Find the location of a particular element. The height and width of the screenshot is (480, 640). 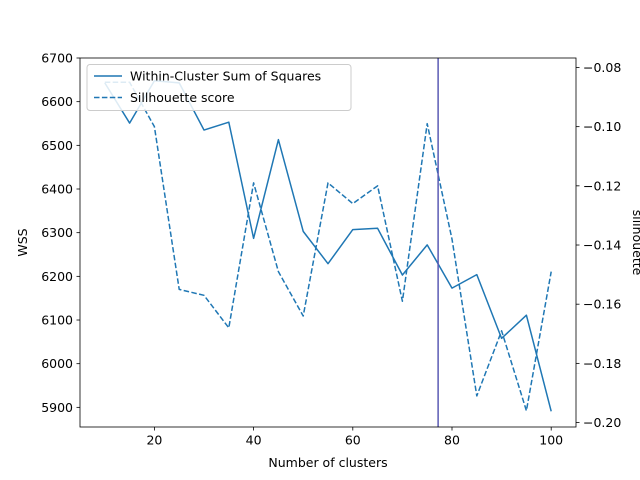

y-left-tick-label: 6200 is located at coordinates (57, 276).